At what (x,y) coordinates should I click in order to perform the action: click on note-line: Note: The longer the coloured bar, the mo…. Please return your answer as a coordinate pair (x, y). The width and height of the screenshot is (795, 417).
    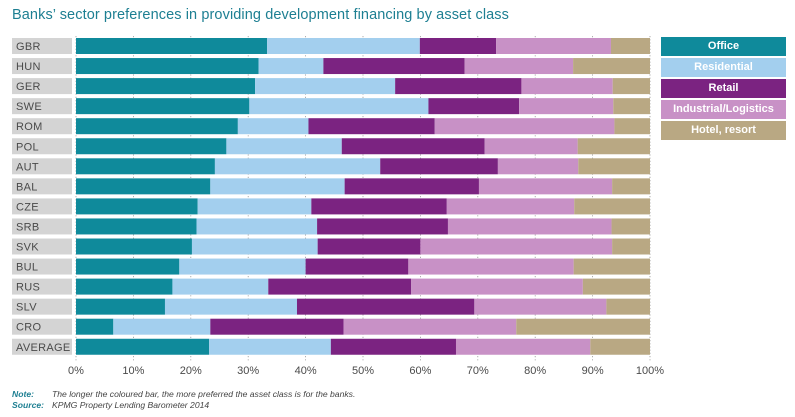
    Looking at the image, I should click on (183, 394).